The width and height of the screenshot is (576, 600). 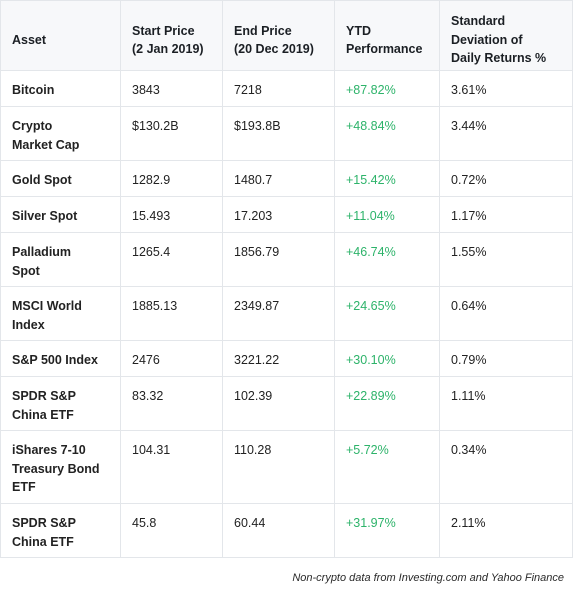 What do you see at coordinates (60, 313) in the screenshot?
I see `asset-cell: MSCI World Index` at bounding box center [60, 313].